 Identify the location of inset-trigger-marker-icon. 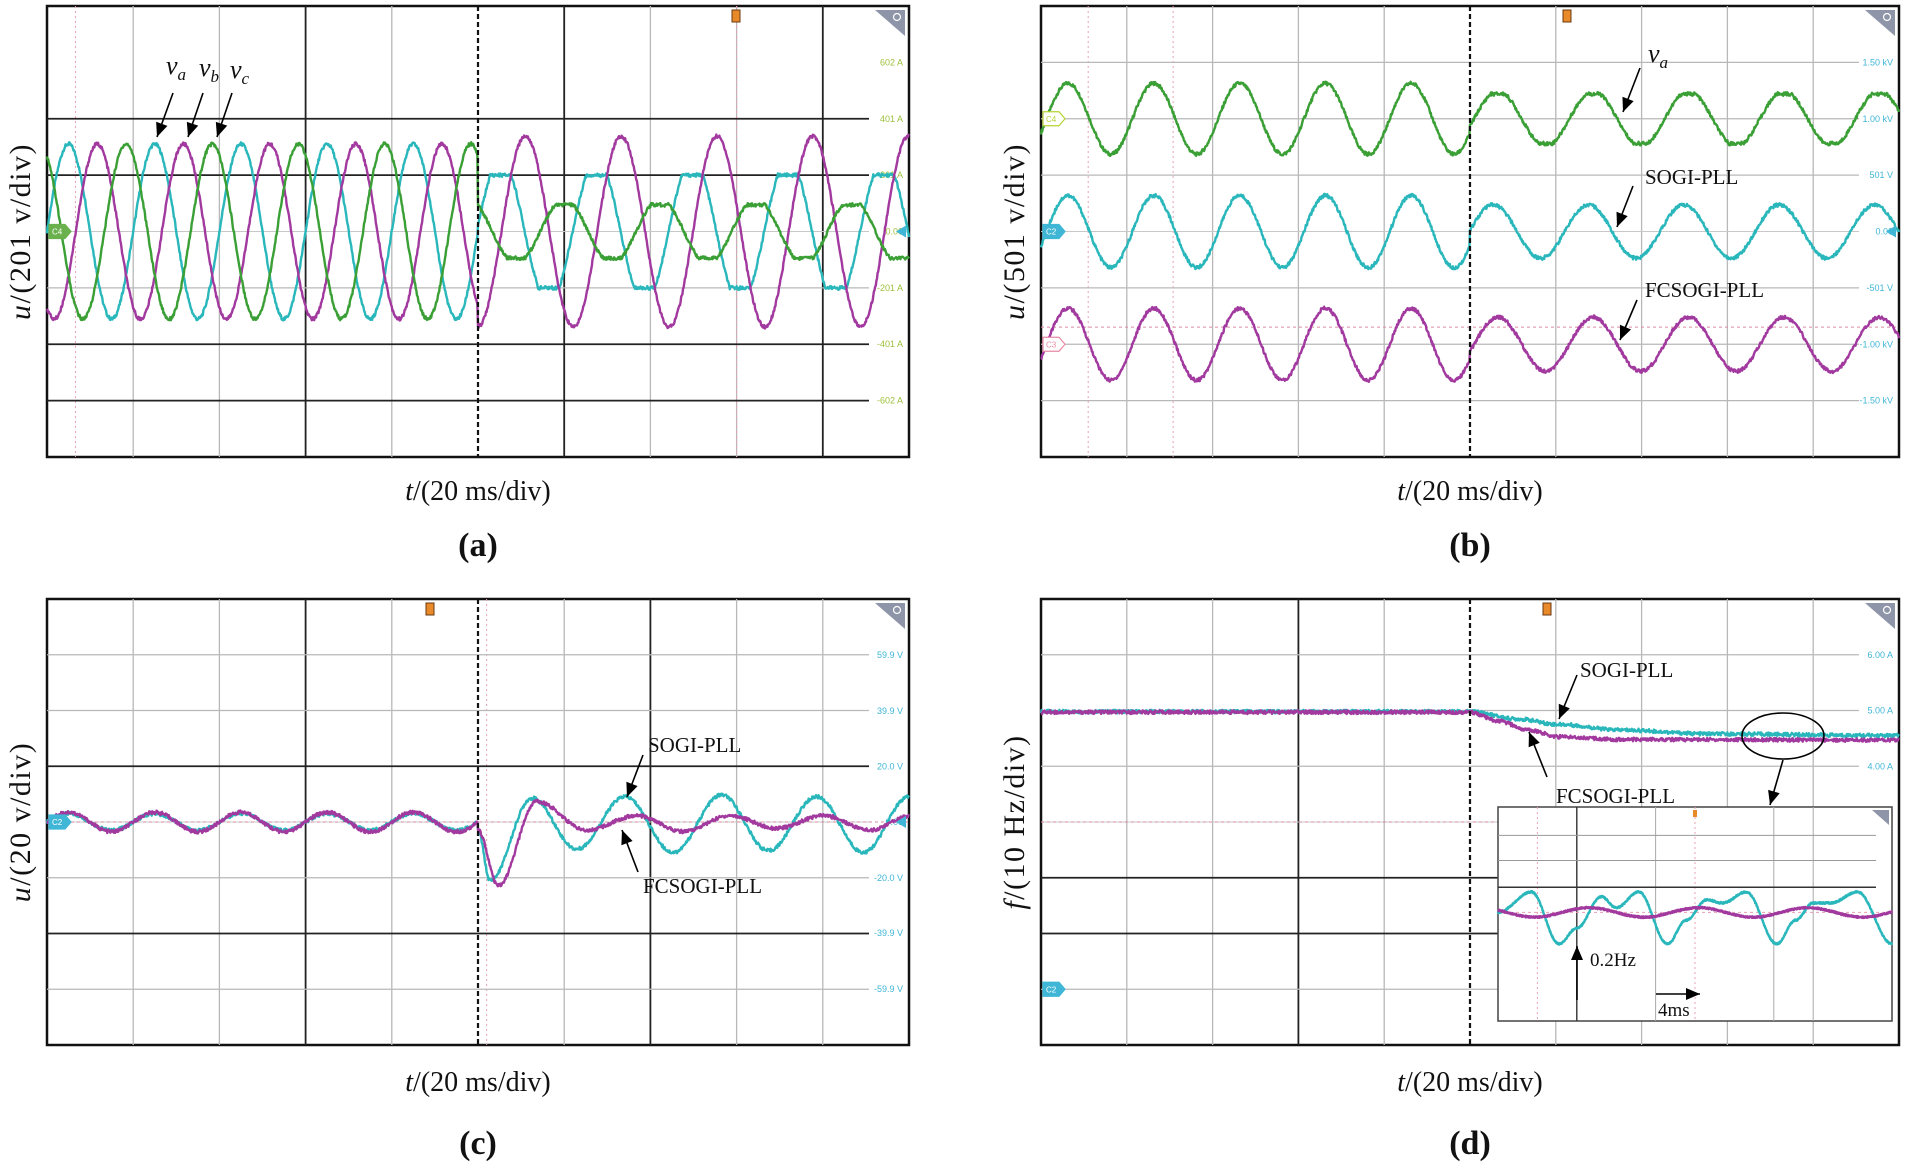
(1695, 813).